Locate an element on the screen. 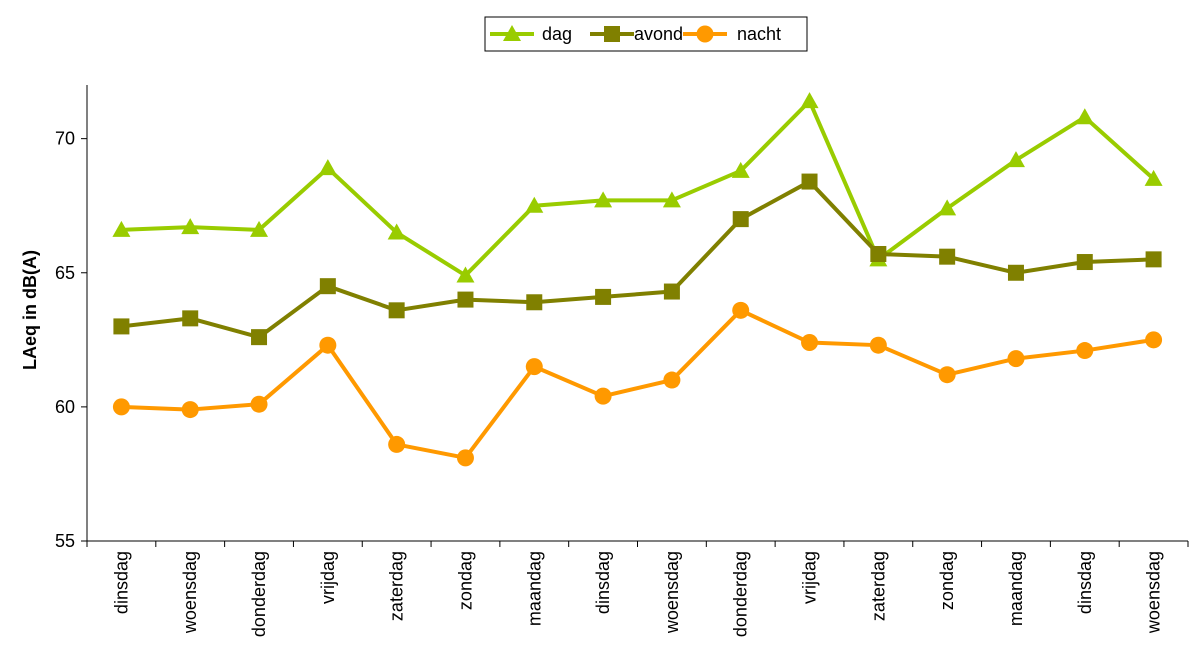 This screenshot has height=655, width=1201. y-tick-label: 55 is located at coordinates (65, 541).